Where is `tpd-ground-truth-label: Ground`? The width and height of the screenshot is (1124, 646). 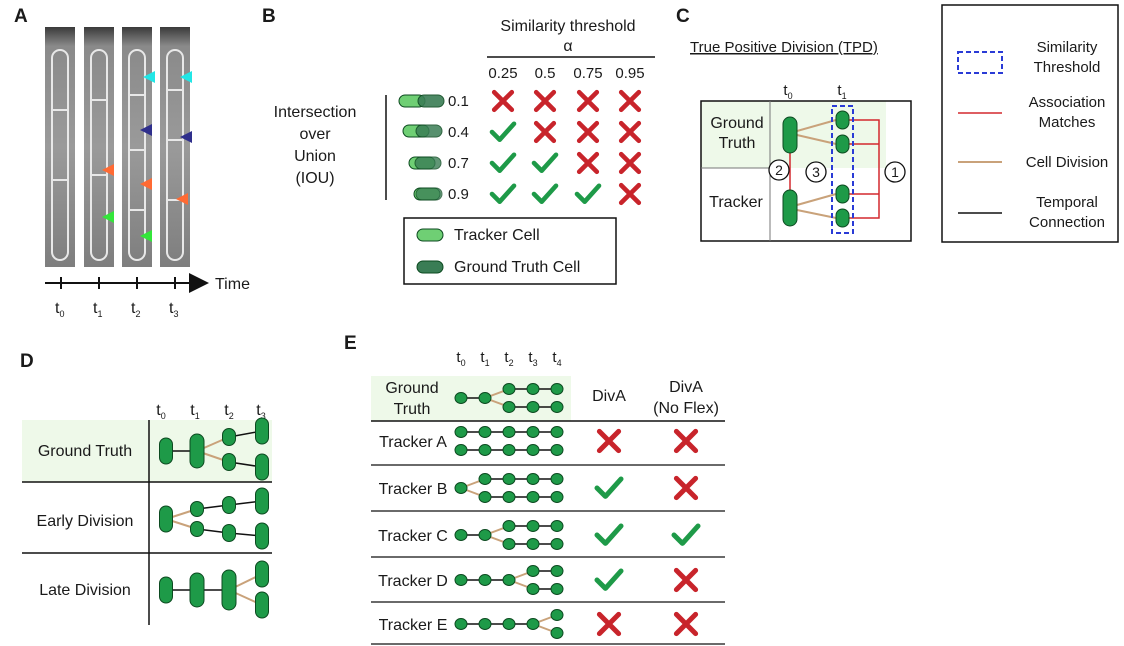 tpd-ground-truth-label: Ground is located at coordinates (736, 123).